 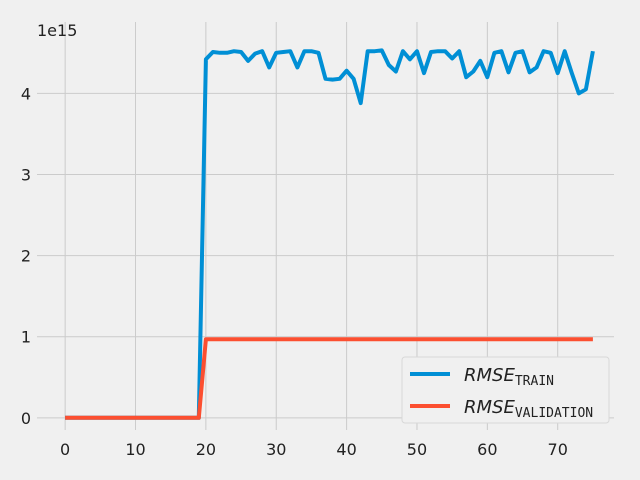 What do you see at coordinates (329, 378) in the screenshot?
I see `series-line-validation` at bounding box center [329, 378].